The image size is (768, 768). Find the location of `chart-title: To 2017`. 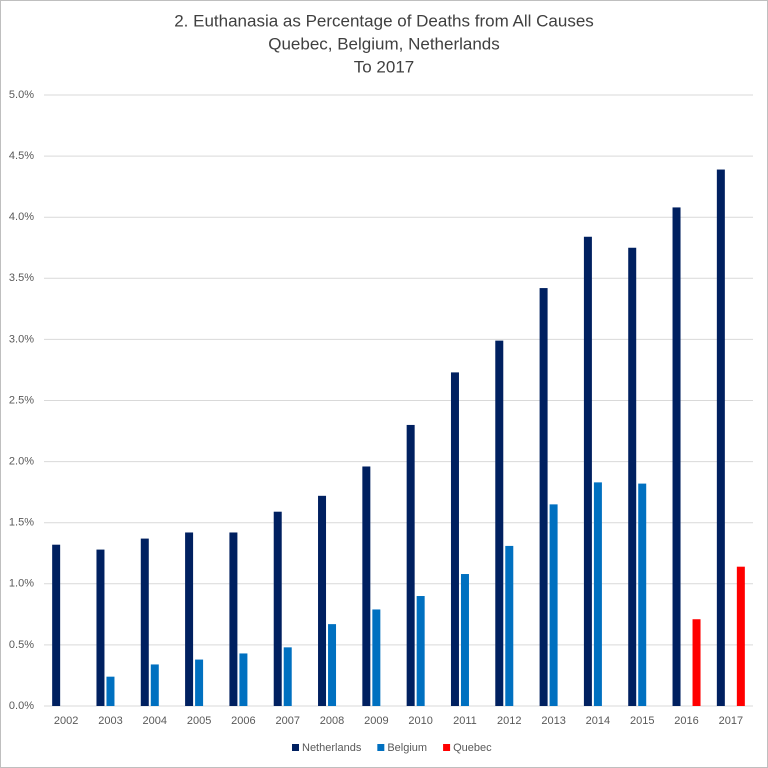

chart-title: To 2017 is located at coordinates (384, 66).